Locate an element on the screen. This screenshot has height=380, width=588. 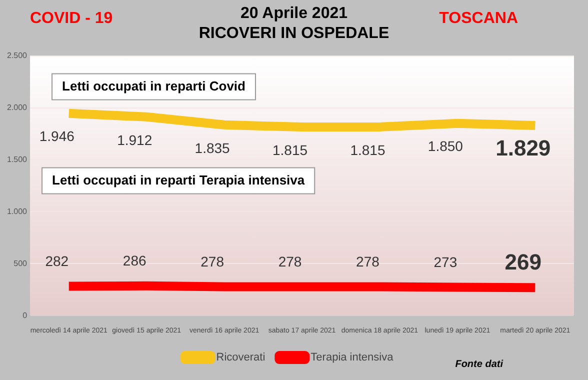
chart-subtitle: RICOVERI IN OSPEDALE is located at coordinates (294, 33).